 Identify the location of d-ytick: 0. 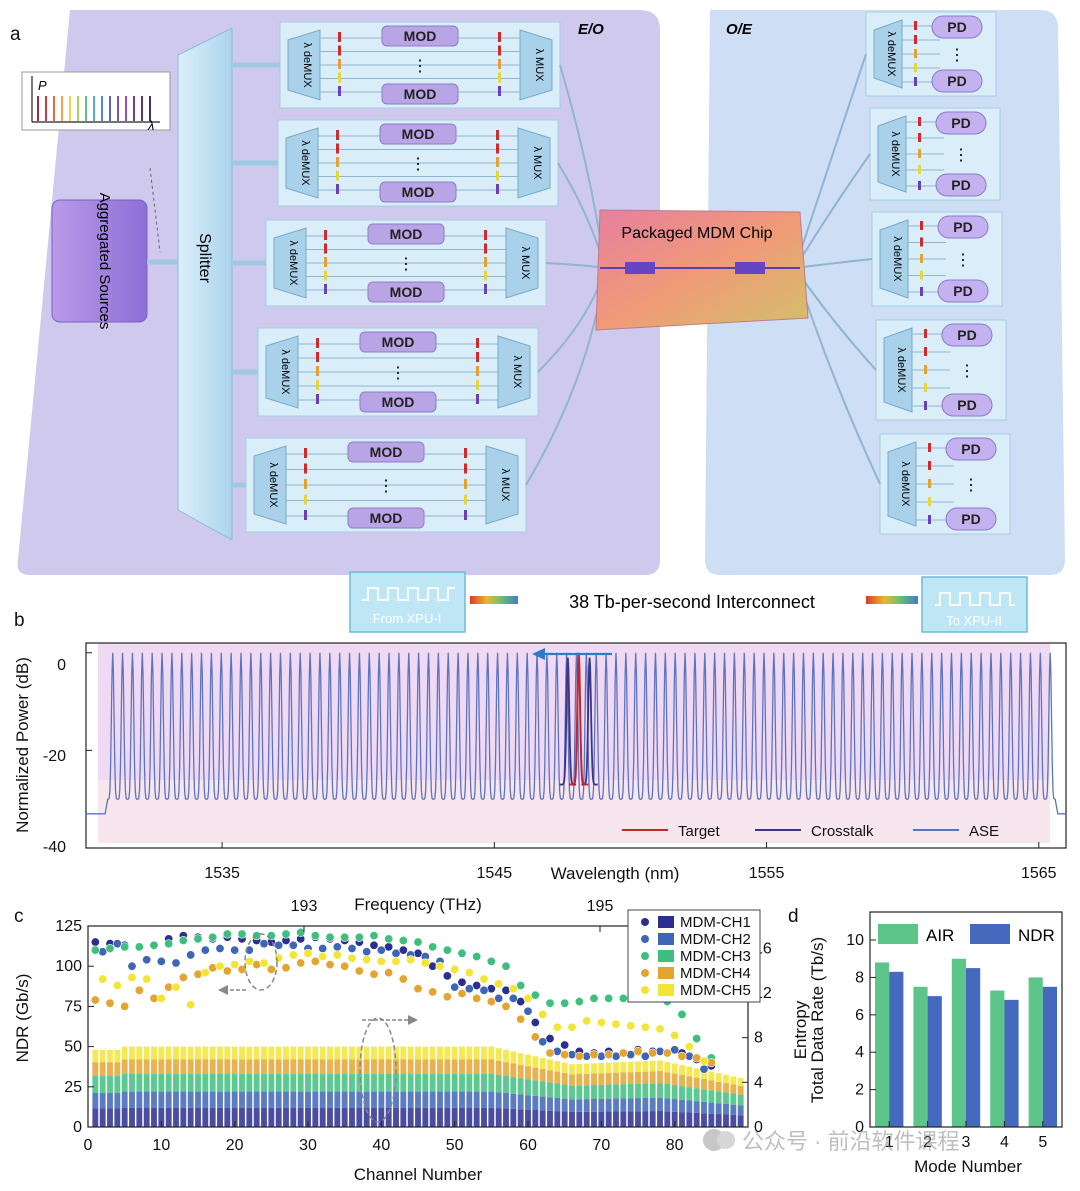
(859, 1127).